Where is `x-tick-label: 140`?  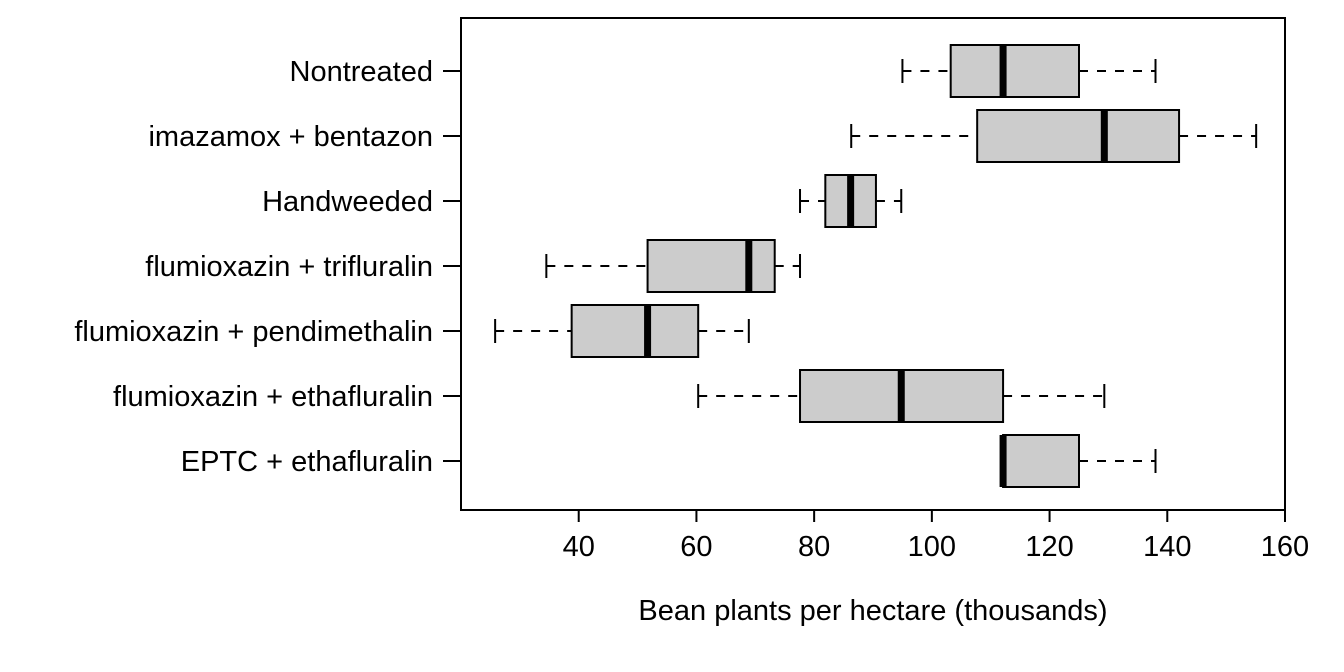
x-tick-label: 140 is located at coordinates (1167, 547).